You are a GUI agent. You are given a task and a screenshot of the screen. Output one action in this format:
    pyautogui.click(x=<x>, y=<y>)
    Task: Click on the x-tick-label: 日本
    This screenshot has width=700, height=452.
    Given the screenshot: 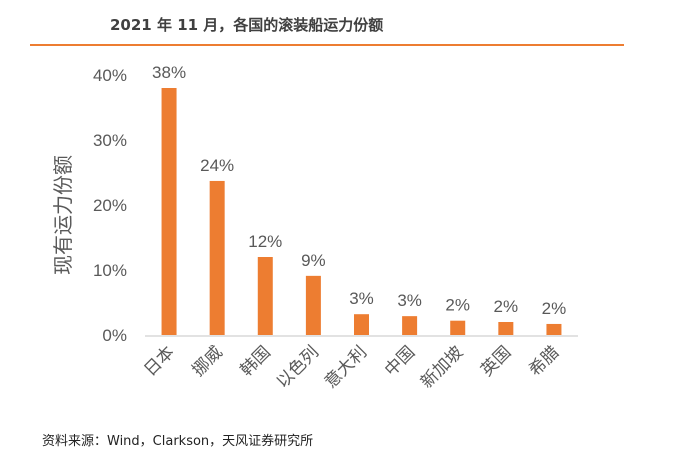 What is the action you would take?
    pyautogui.click(x=158, y=360)
    